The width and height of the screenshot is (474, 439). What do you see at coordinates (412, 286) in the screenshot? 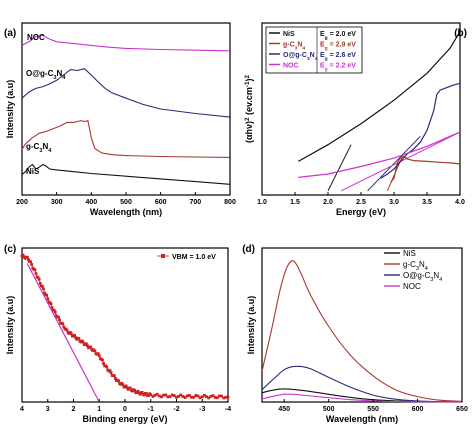
I see `legend-name-d: NOC` at bounding box center [412, 286].